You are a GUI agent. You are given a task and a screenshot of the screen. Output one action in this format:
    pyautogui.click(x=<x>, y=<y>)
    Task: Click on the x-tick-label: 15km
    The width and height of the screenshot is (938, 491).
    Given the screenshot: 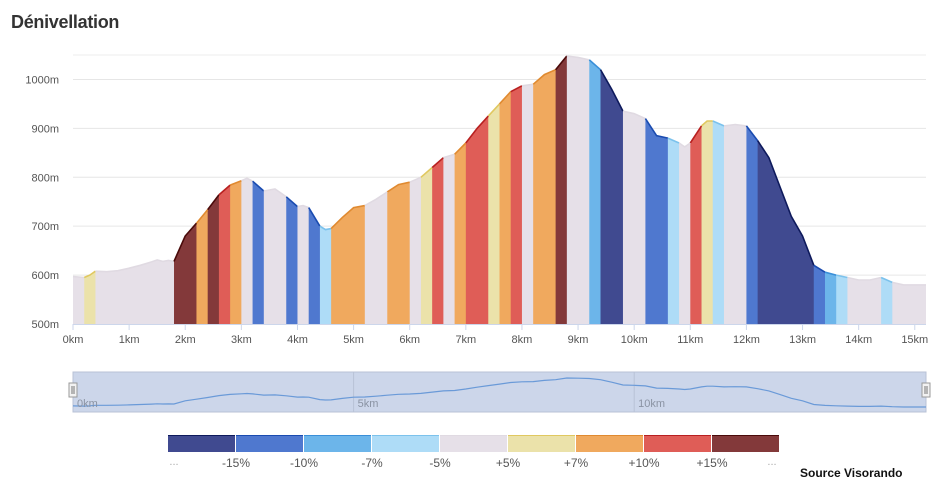 What is the action you would take?
    pyautogui.click(x=914, y=340)
    